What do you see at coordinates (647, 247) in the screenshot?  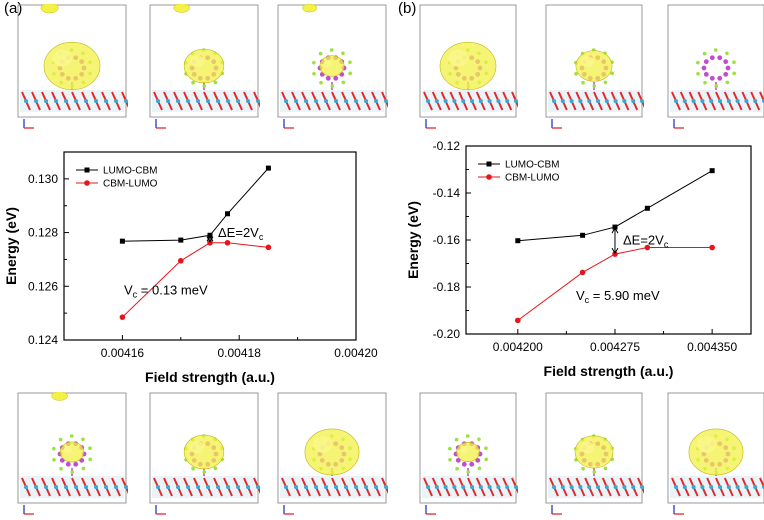 I see `chart-b-point-cbm-lumo` at bounding box center [647, 247].